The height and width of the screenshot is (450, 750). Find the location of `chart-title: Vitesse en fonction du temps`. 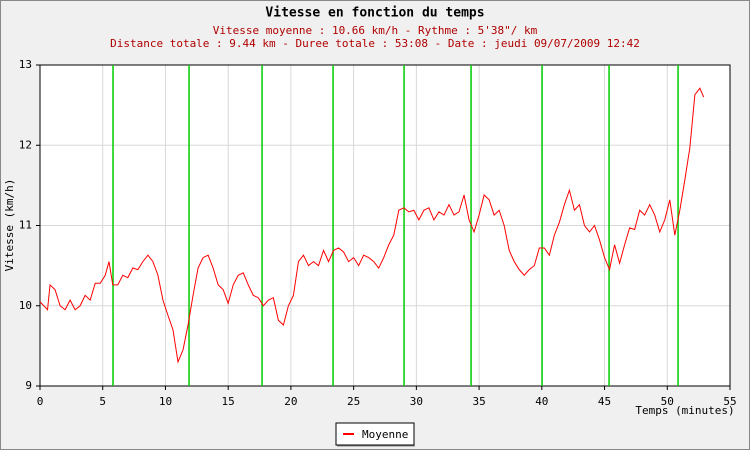

chart-title: Vitesse en fonction du temps is located at coordinates (374, 13).